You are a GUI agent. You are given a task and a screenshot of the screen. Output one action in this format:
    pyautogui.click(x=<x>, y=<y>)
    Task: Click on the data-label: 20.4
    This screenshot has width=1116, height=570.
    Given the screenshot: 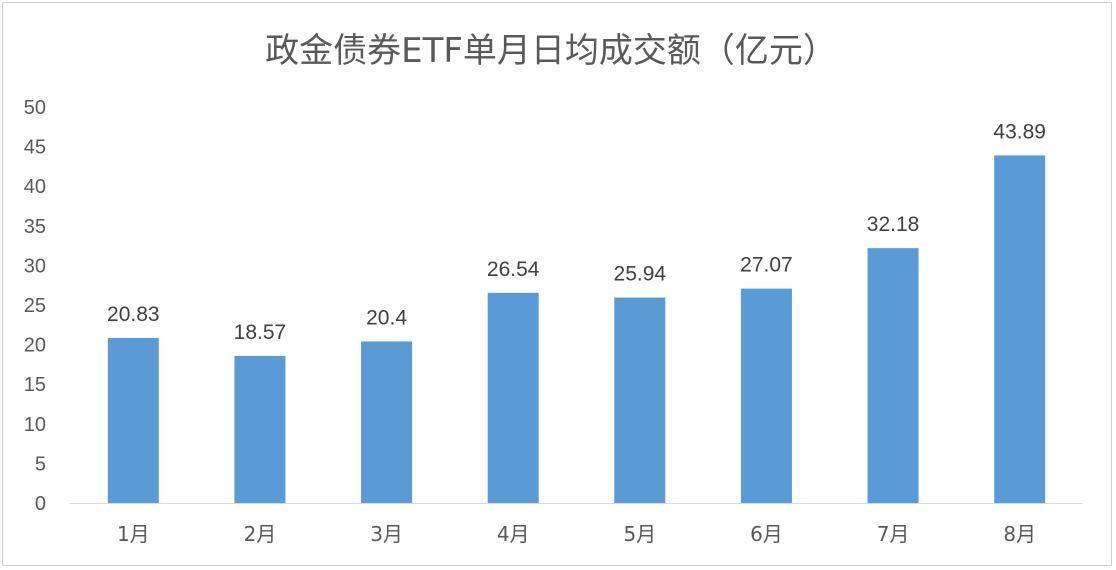 What is the action you would take?
    pyautogui.click(x=386, y=317)
    